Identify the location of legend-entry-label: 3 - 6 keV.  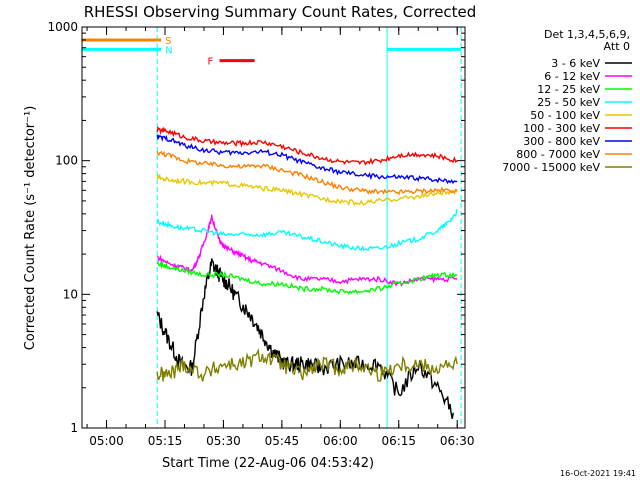
(575, 63).